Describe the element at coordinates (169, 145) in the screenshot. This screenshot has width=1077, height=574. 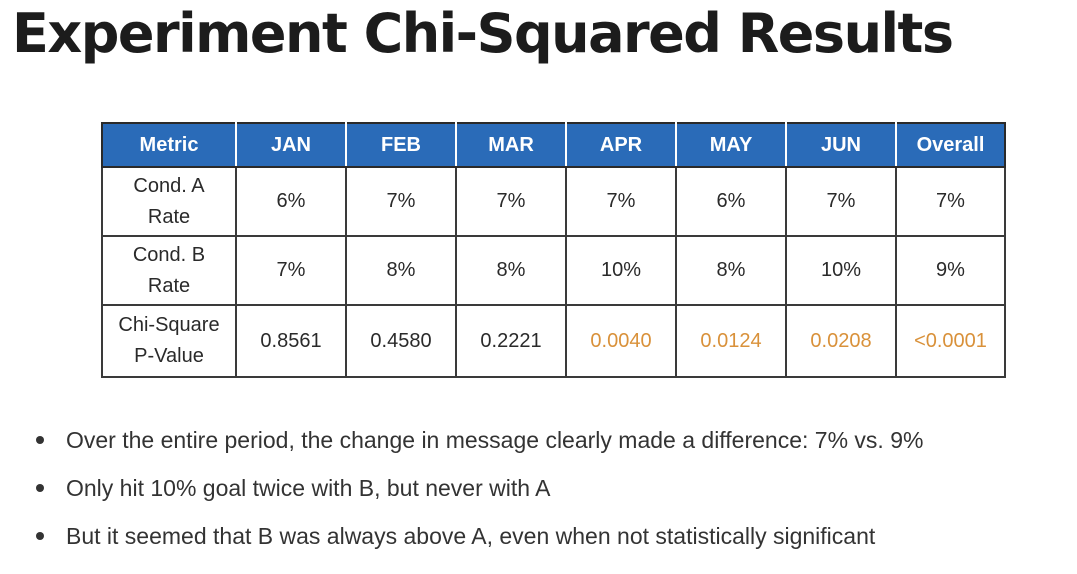
I see `header-metric: Metric` at that location.